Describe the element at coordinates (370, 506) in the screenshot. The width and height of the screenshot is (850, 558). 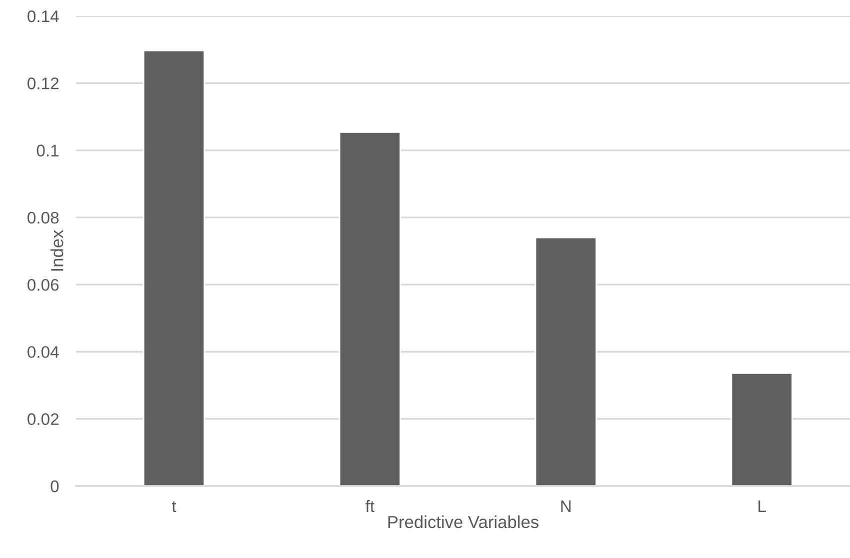
I see `x-tick-label: ft` at that location.